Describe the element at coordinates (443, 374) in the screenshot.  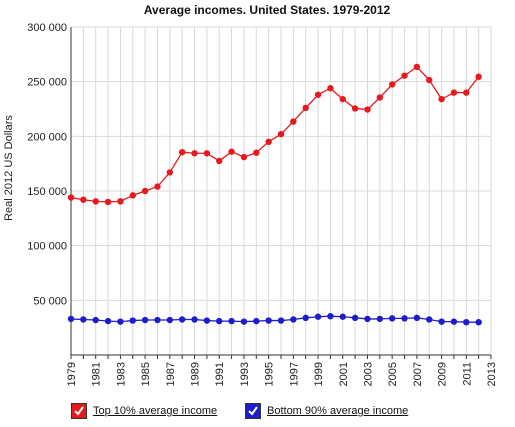
I see `x-tick-label: 2009` at that location.